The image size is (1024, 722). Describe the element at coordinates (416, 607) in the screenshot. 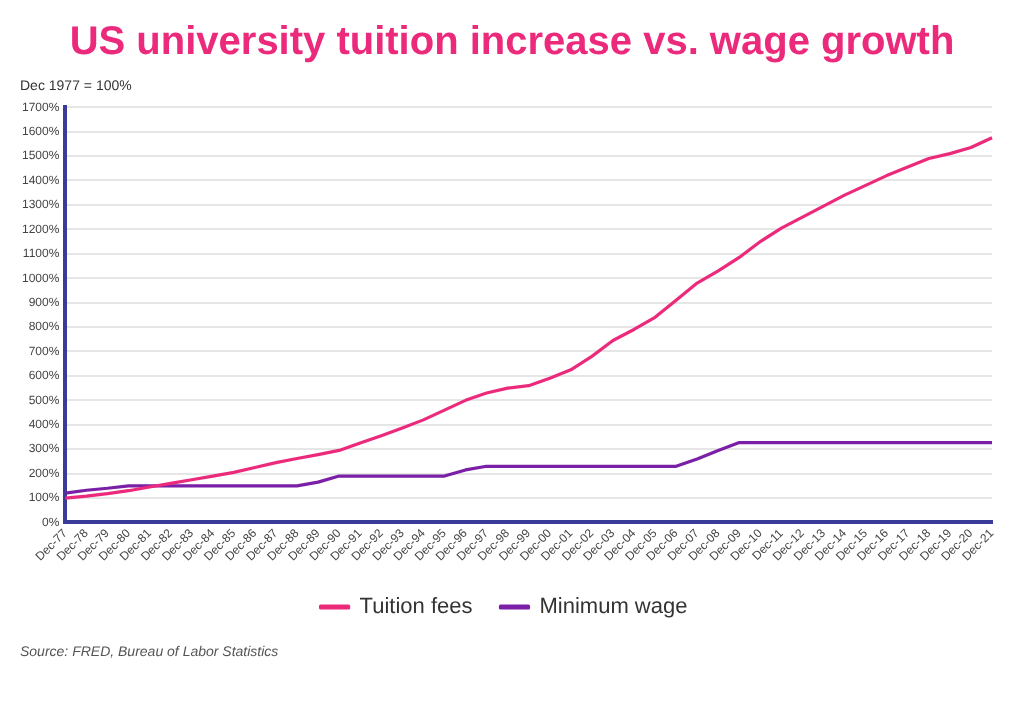

I see `legend-label: Tuition fees` at that location.